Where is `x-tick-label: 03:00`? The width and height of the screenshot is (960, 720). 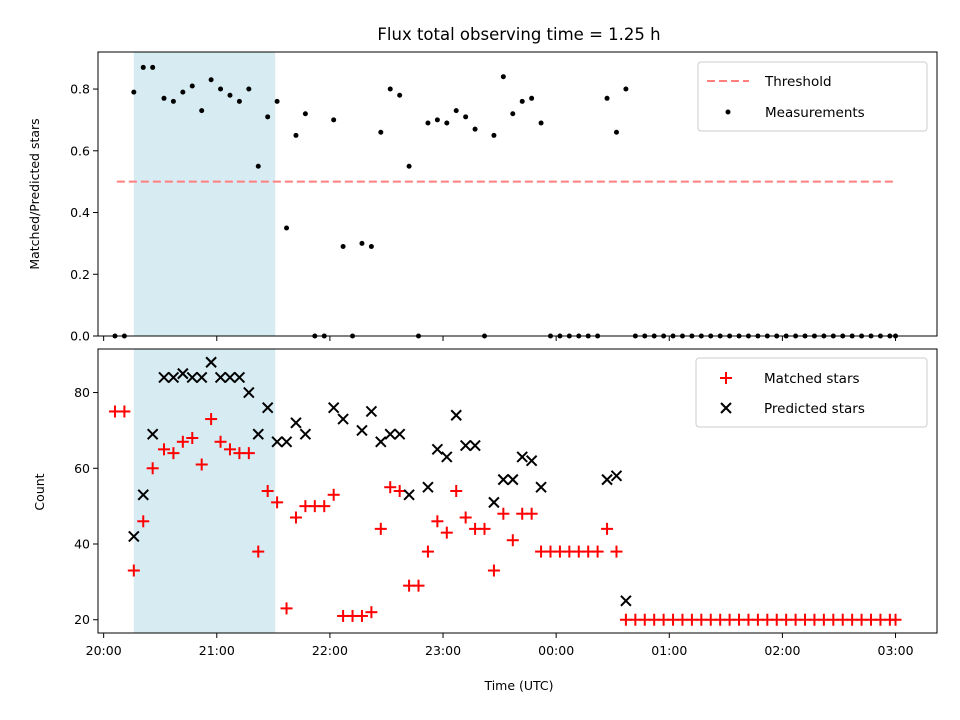
x-tick-label: 03:00 is located at coordinates (896, 650).